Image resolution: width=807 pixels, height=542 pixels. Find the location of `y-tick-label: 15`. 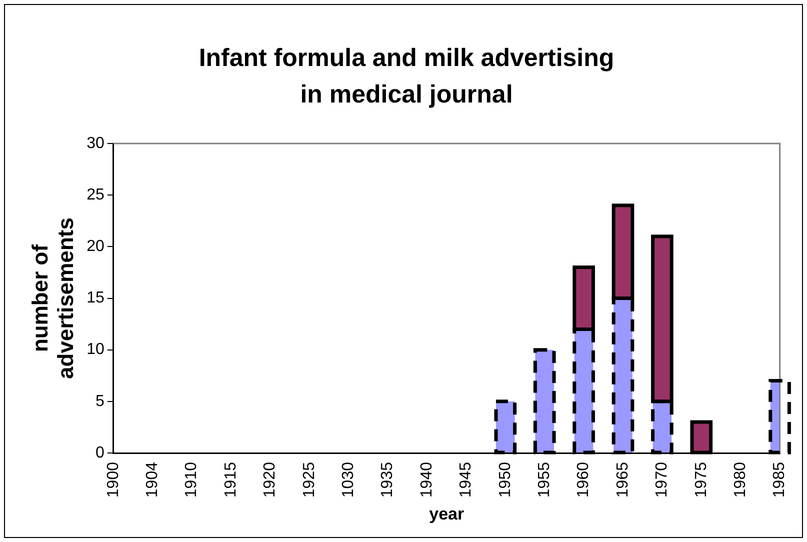

y-tick-label: 15 is located at coordinates (95, 298).